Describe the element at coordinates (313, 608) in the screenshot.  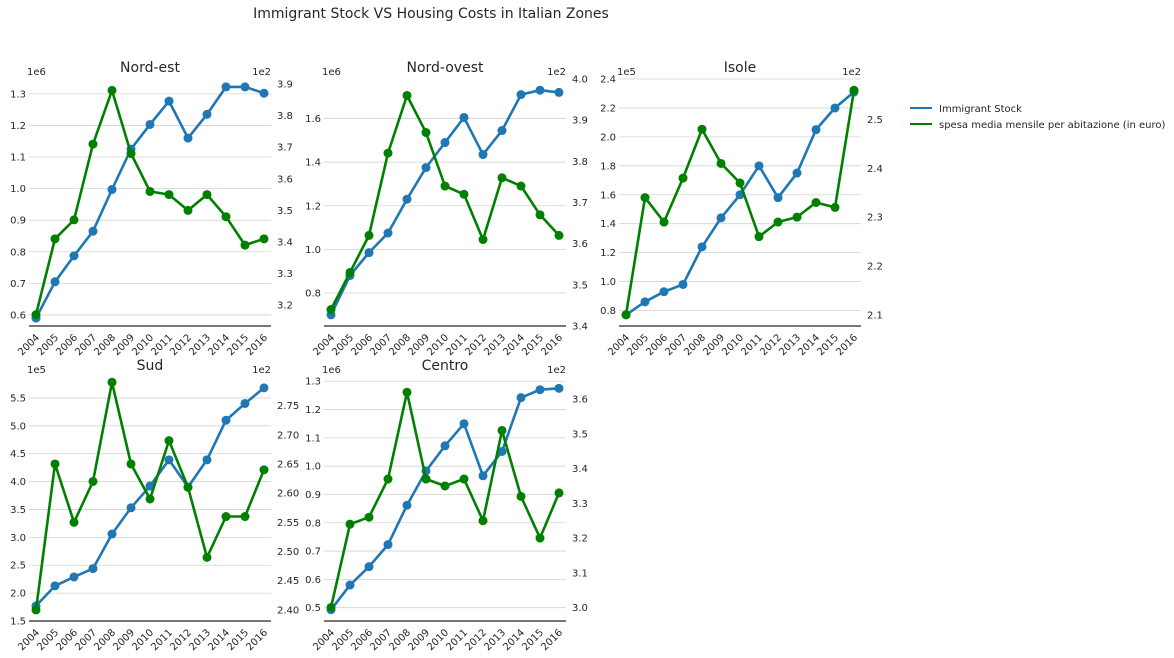
I see `y-left-tick-label: 0.5` at that location.